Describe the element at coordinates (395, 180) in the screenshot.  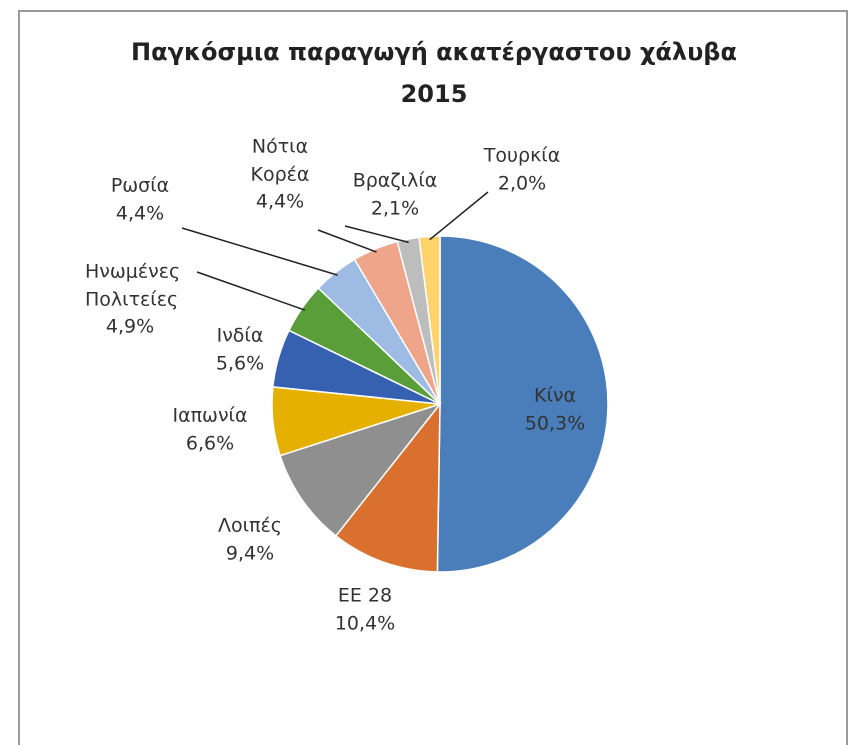
I see `category-label: Βραζιλία` at that location.